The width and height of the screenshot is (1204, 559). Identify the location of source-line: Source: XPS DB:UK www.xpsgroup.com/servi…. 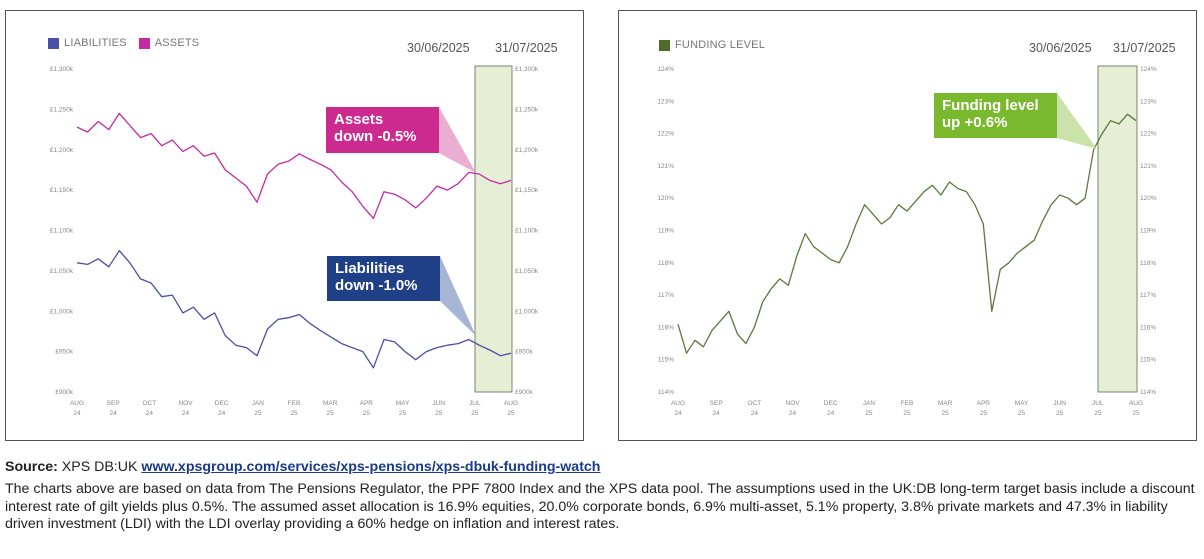
(602, 468).